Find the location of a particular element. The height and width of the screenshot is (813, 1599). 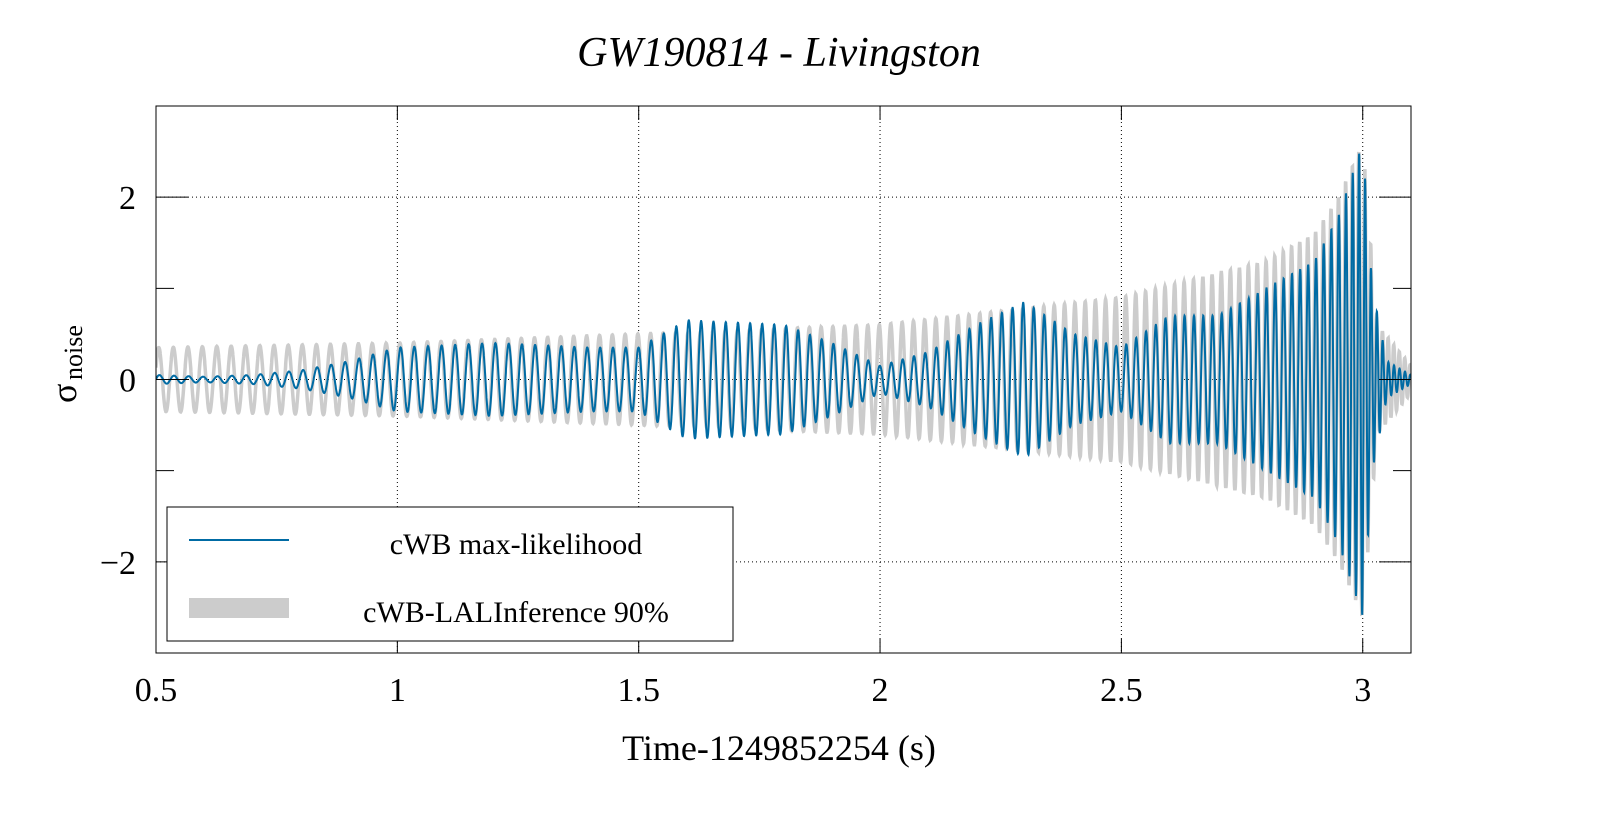

x-axis-label: Time-1249852254 (s) is located at coordinates (779, 748).